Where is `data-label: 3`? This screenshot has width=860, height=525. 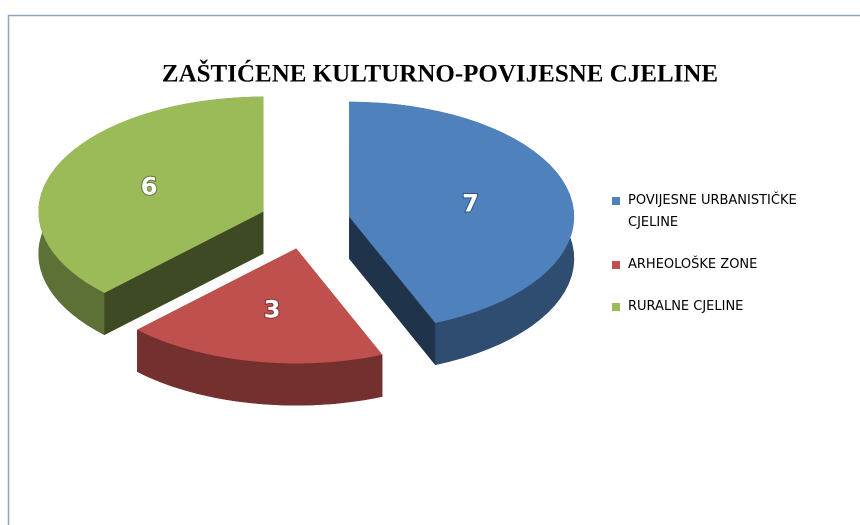
data-label: 3 is located at coordinates (272, 310).